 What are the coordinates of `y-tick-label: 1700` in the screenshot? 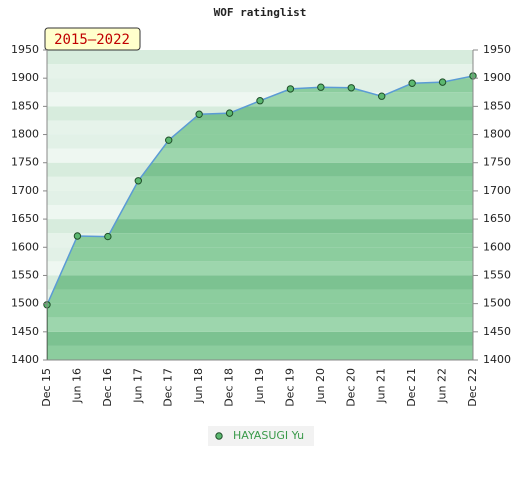 It's located at (25, 190).